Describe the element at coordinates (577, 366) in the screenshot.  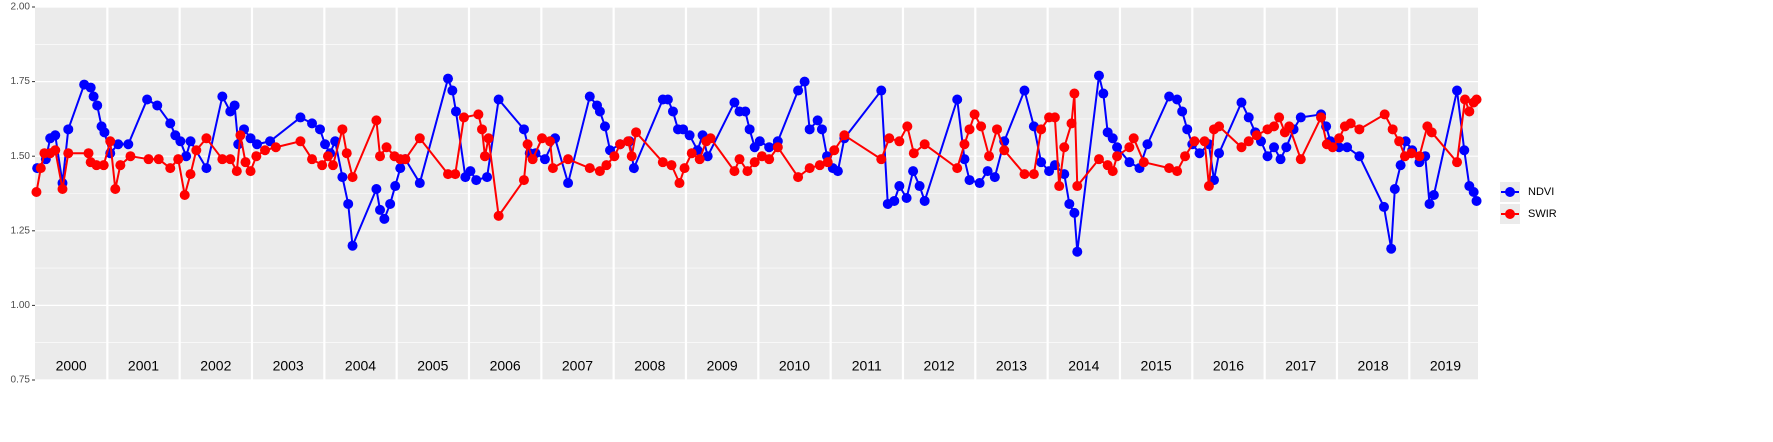
I see `year-label: 2007` at that location.